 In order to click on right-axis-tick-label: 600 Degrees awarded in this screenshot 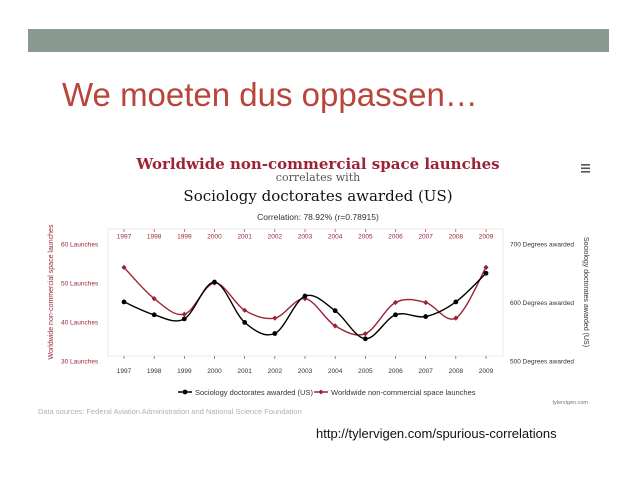, I will do `click(542, 303)`.